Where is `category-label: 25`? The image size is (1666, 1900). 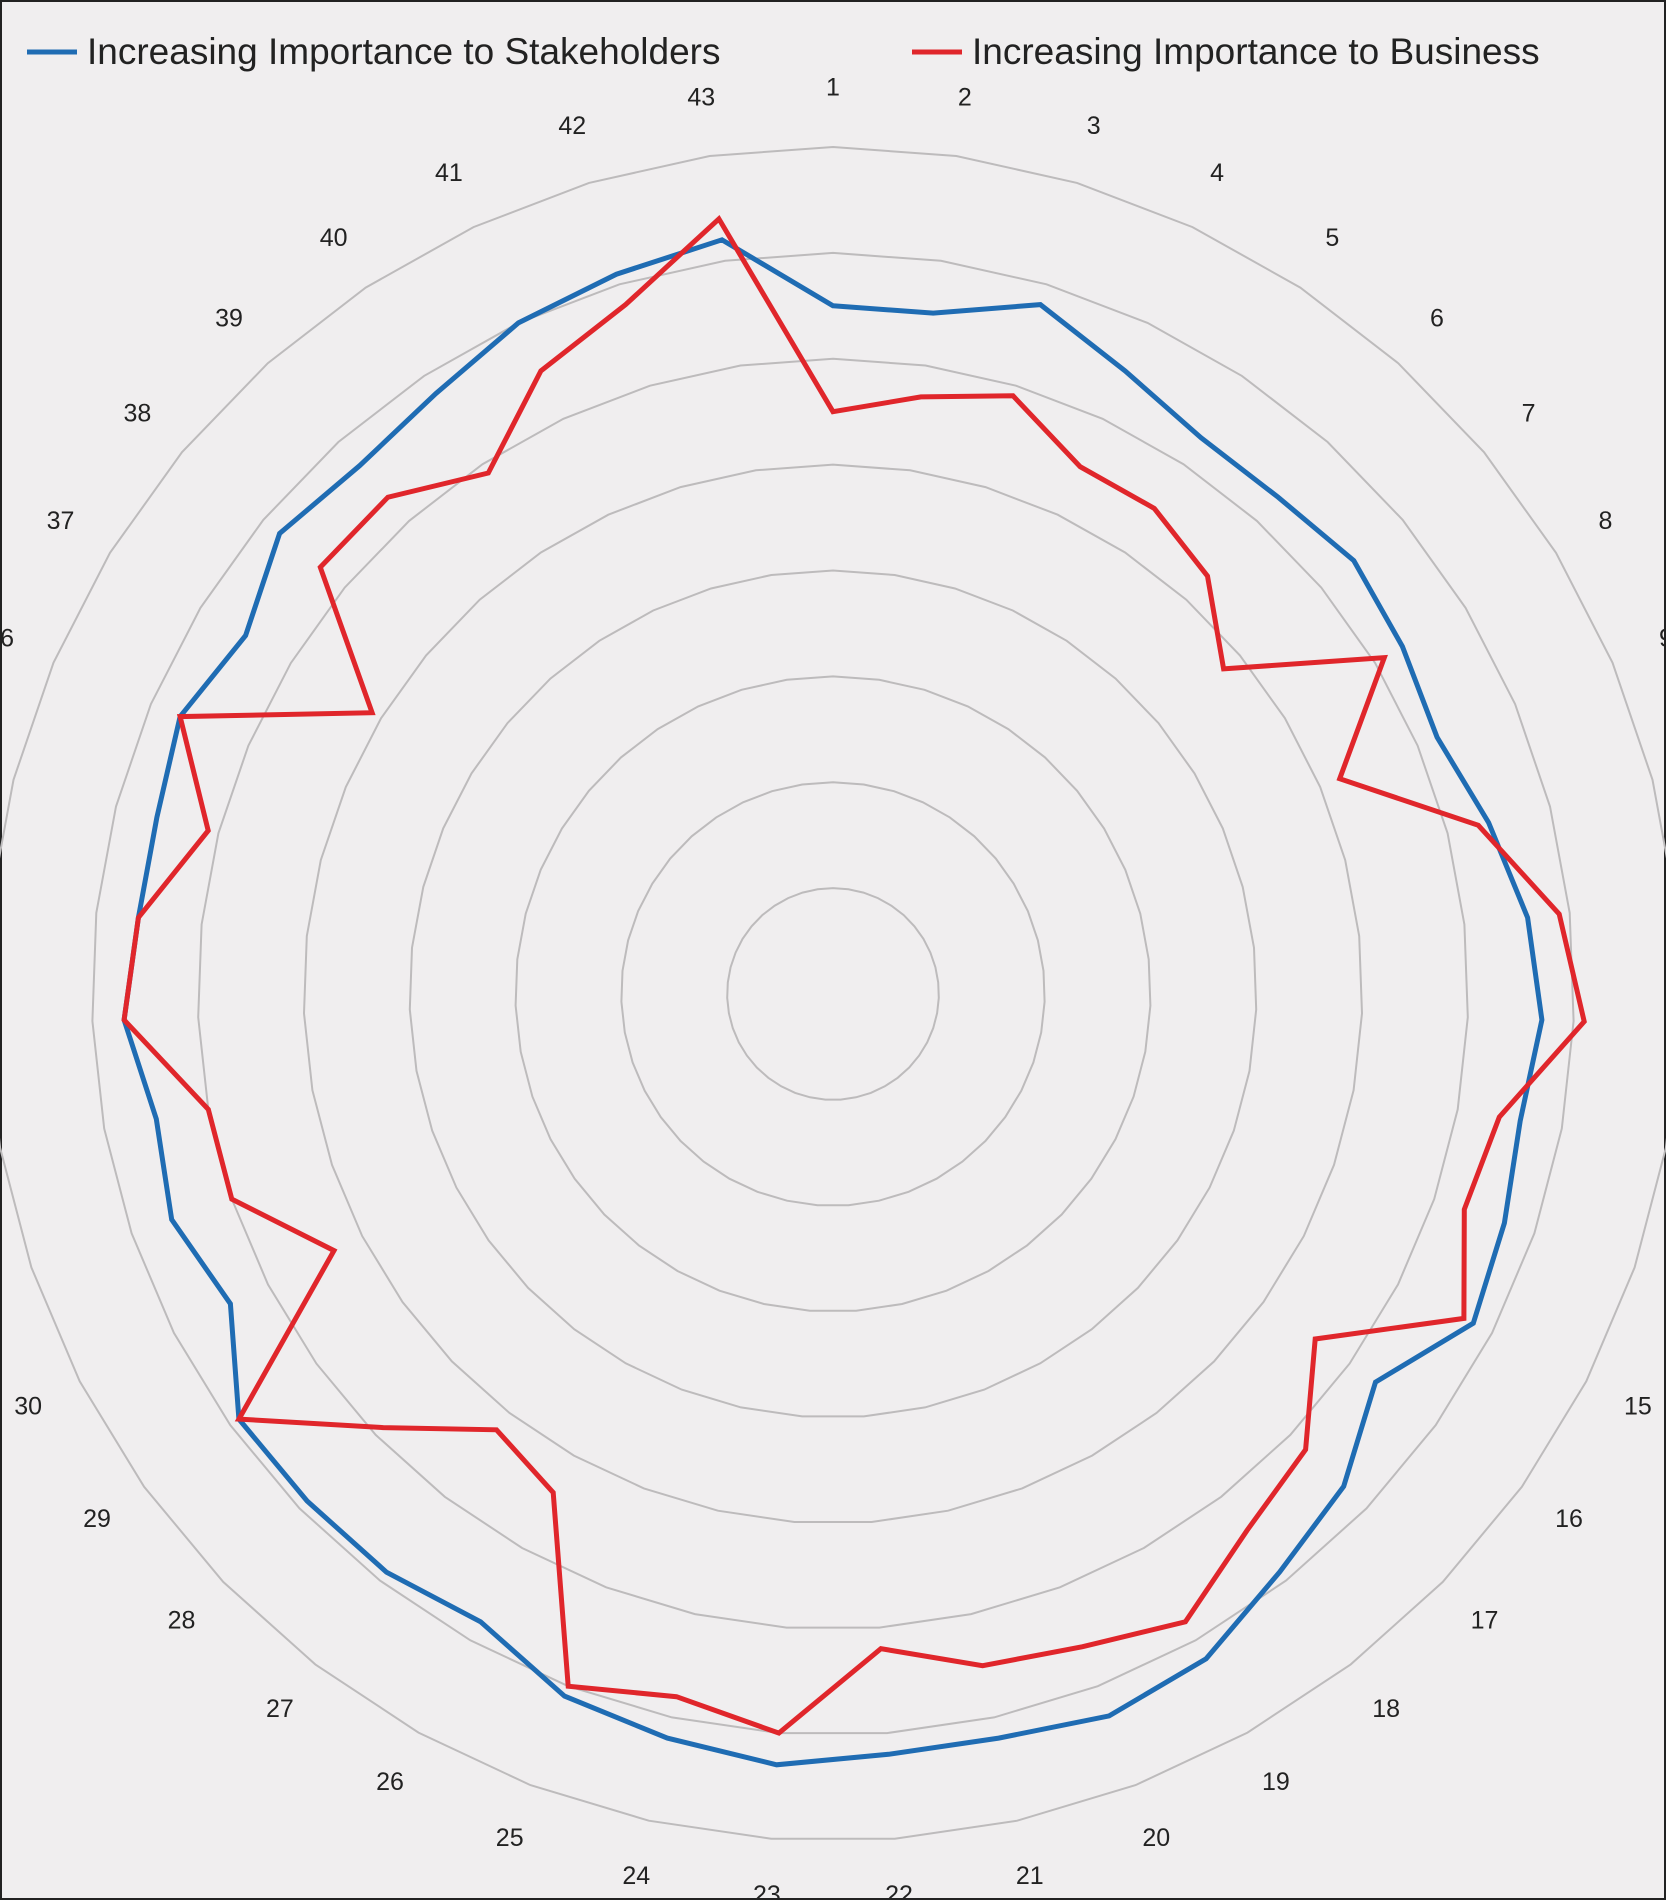
category-label: 25 is located at coordinates (510, 1838).